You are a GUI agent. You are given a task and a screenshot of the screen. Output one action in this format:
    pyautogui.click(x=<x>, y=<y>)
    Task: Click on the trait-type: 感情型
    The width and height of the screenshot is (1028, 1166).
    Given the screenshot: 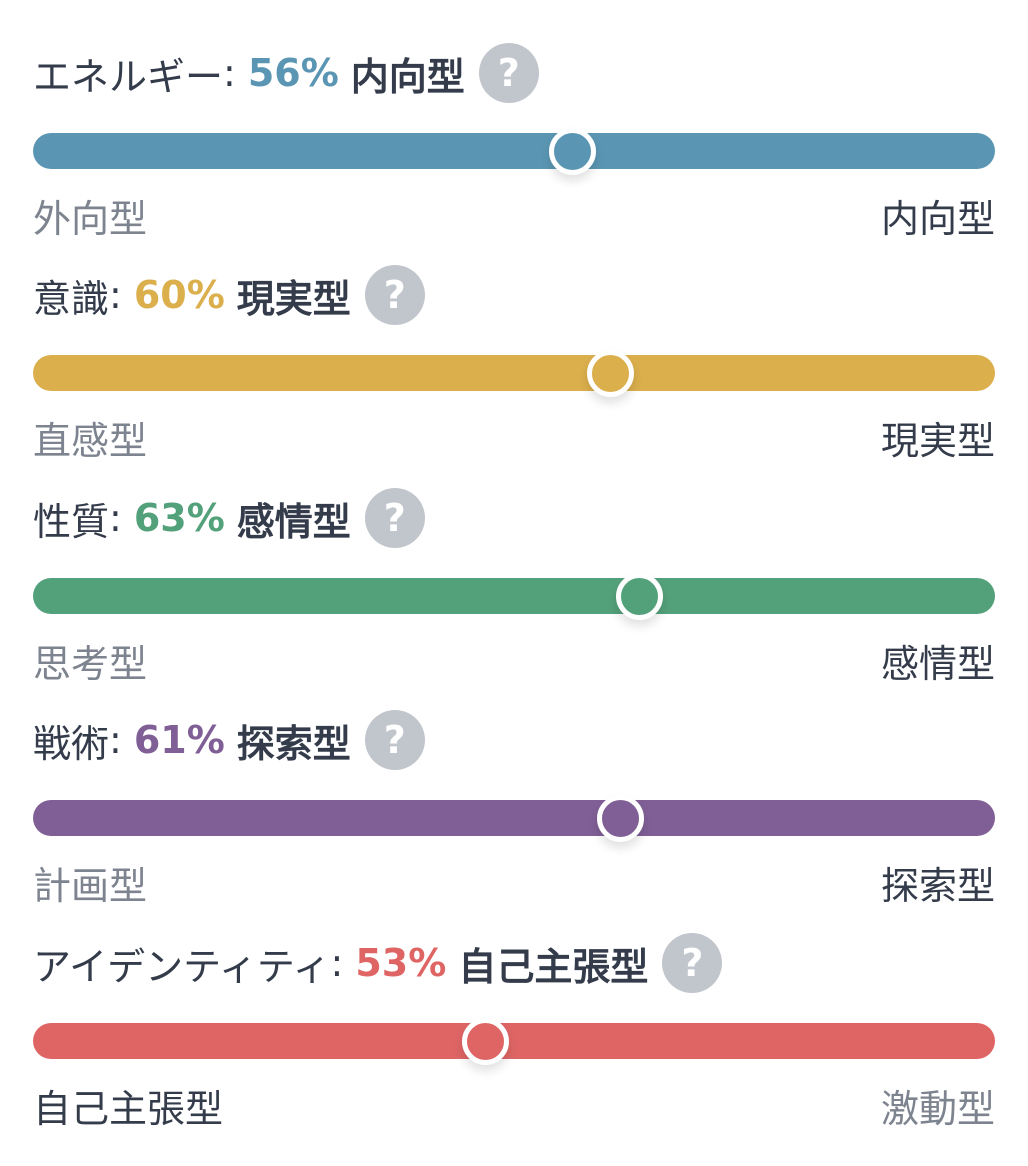 What is the action you would take?
    pyautogui.click(x=293, y=521)
    